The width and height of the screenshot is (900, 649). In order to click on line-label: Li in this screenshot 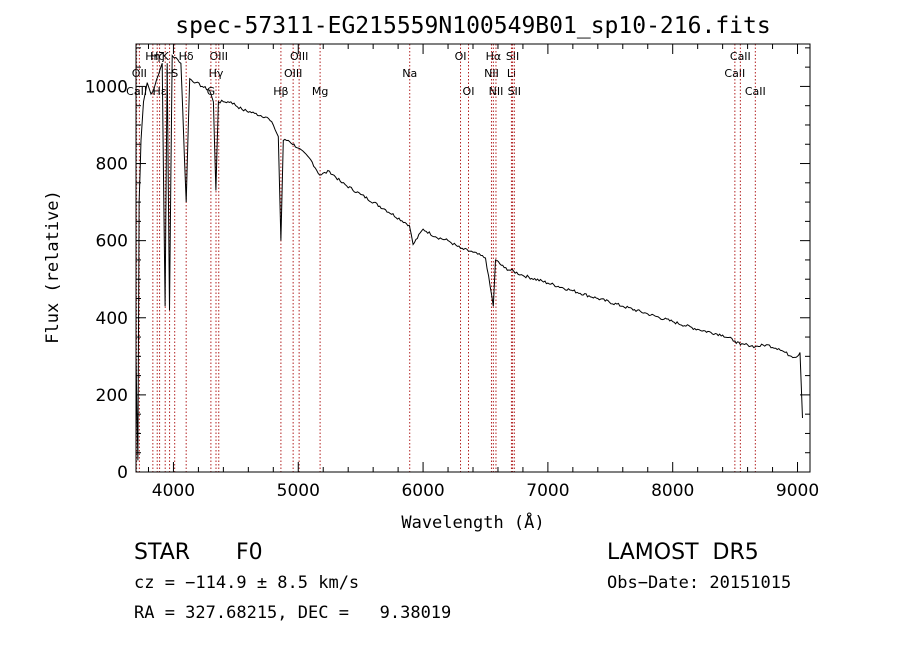, I will do `click(511, 73)`.